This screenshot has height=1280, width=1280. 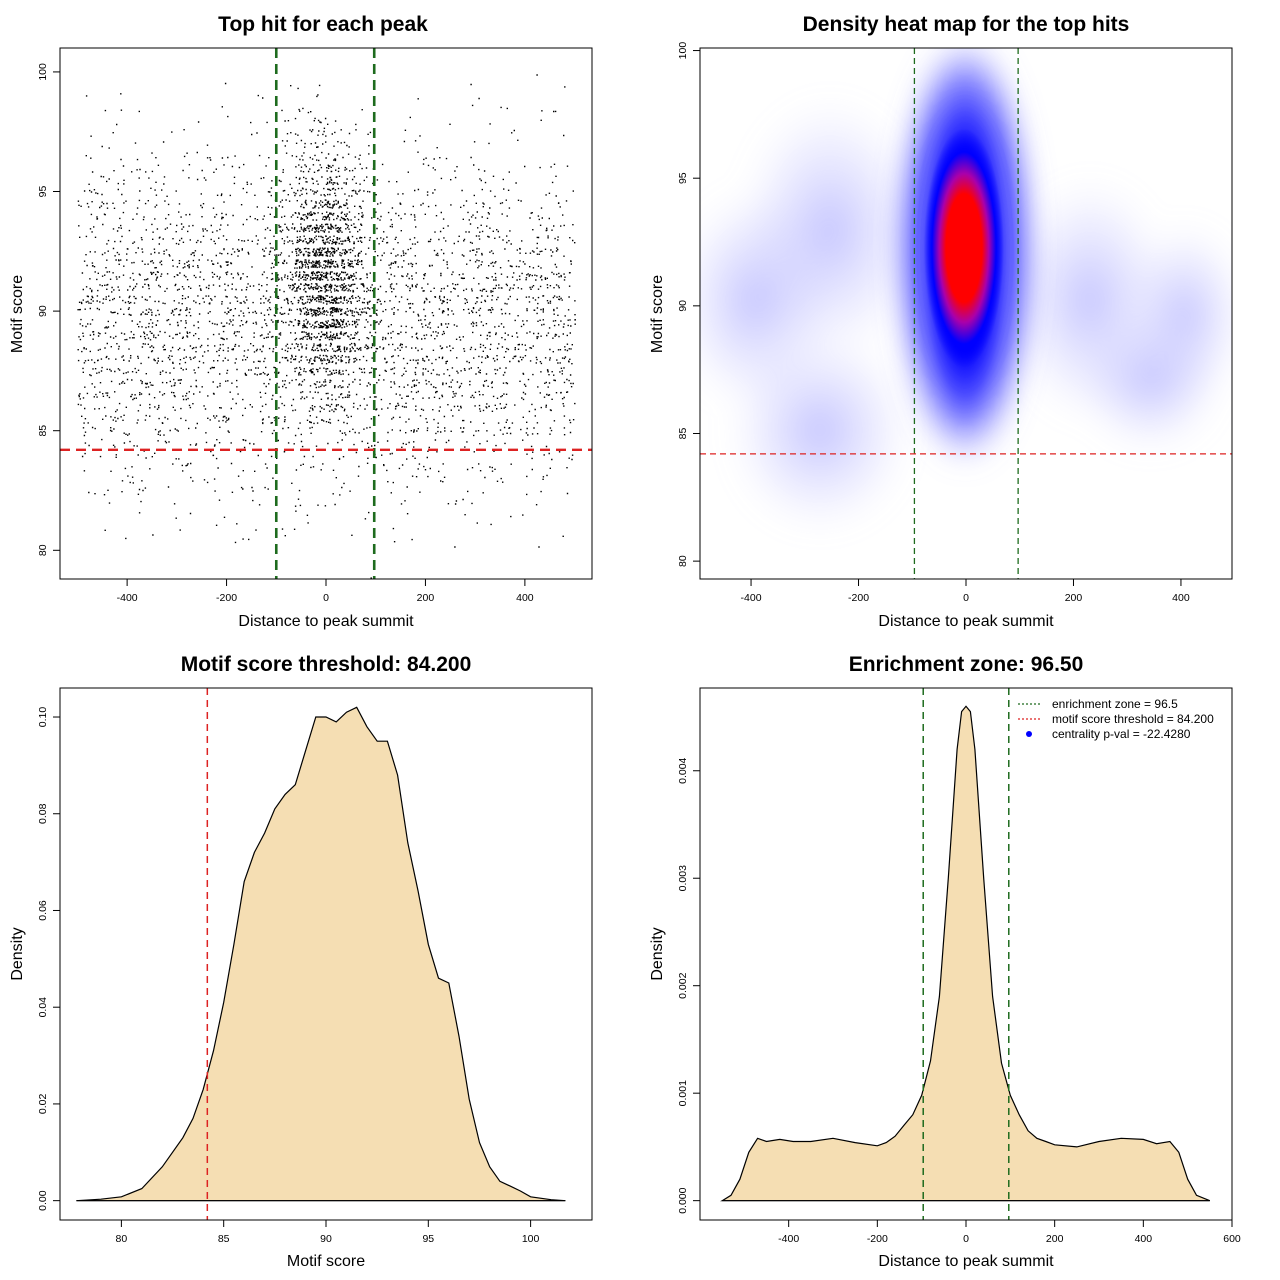 What do you see at coordinates (1150, 380) in the screenshot?
I see `heatmap-blob-right-lower` at bounding box center [1150, 380].